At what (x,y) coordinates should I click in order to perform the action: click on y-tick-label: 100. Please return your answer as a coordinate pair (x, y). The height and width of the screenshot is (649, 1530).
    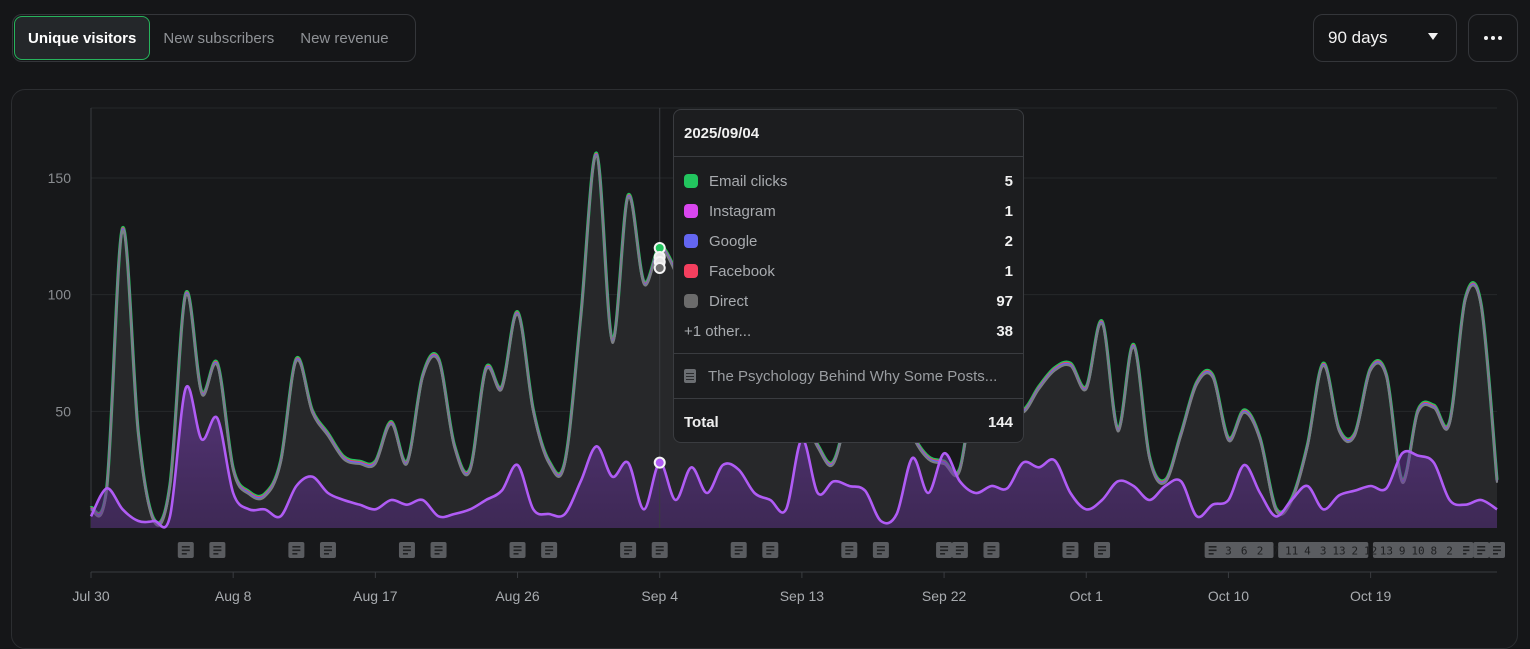
    Looking at the image, I should click on (60, 295).